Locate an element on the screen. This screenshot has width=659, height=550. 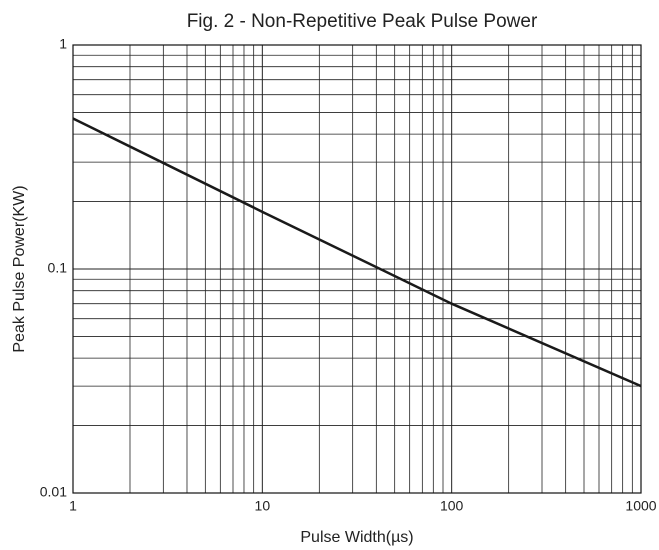
x-tick-label: 1 is located at coordinates (73, 506).